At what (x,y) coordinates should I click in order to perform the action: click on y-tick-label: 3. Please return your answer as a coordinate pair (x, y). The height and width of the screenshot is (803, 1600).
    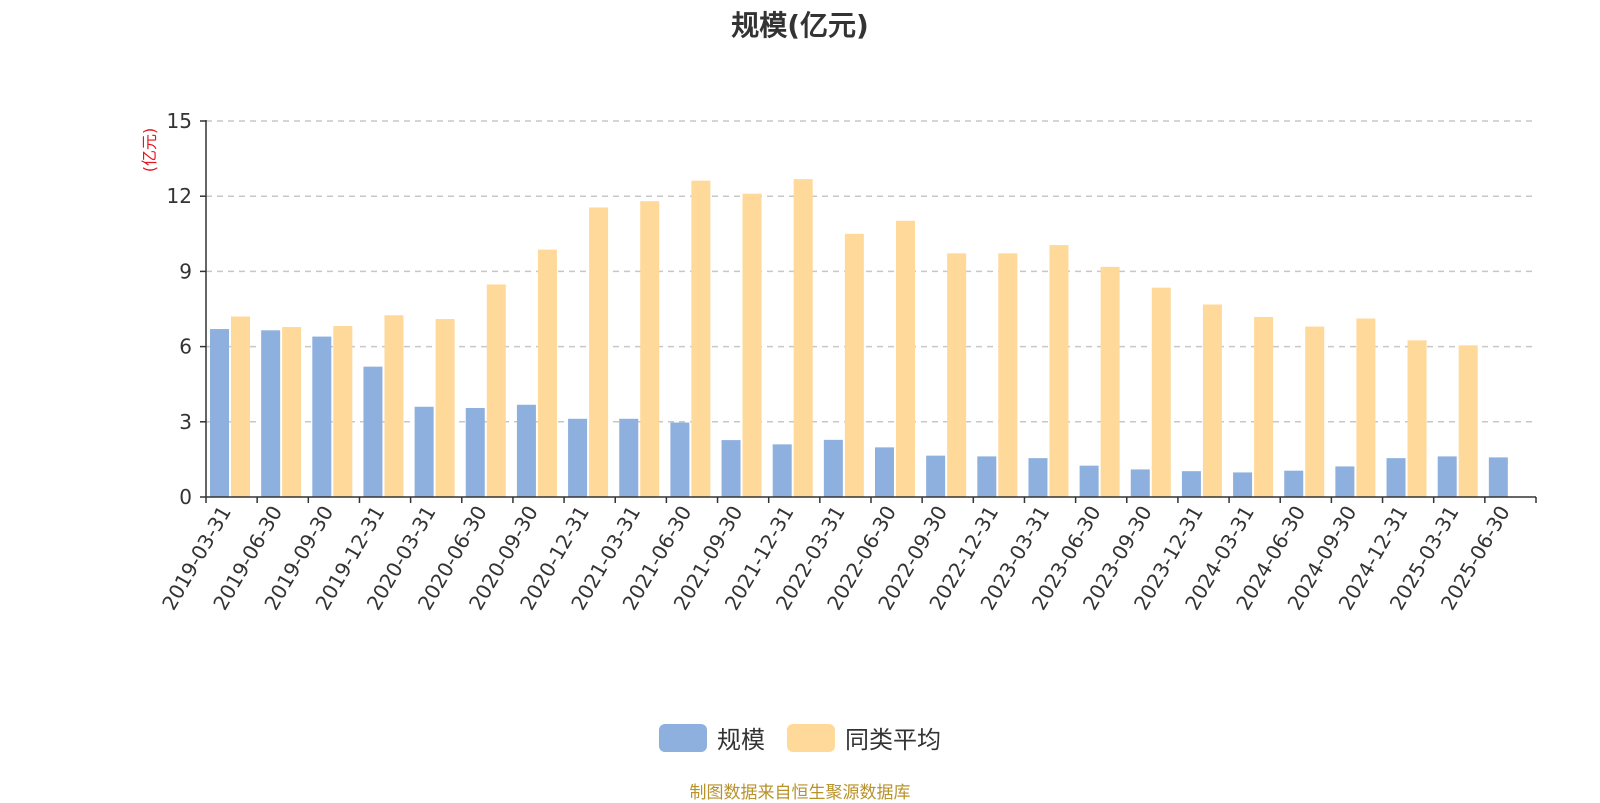
    Looking at the image, I should click on (185, 422).